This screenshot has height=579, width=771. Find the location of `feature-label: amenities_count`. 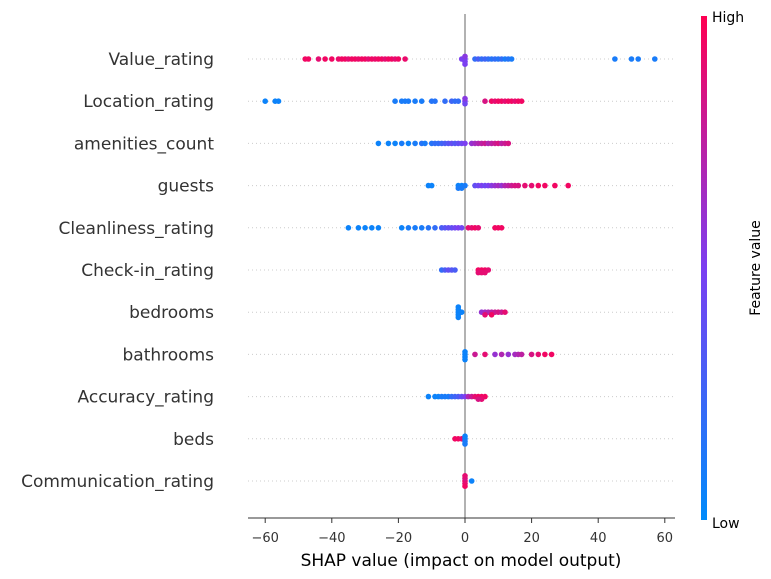

feature-label: amenities_count is located at coordinates (144, 144).